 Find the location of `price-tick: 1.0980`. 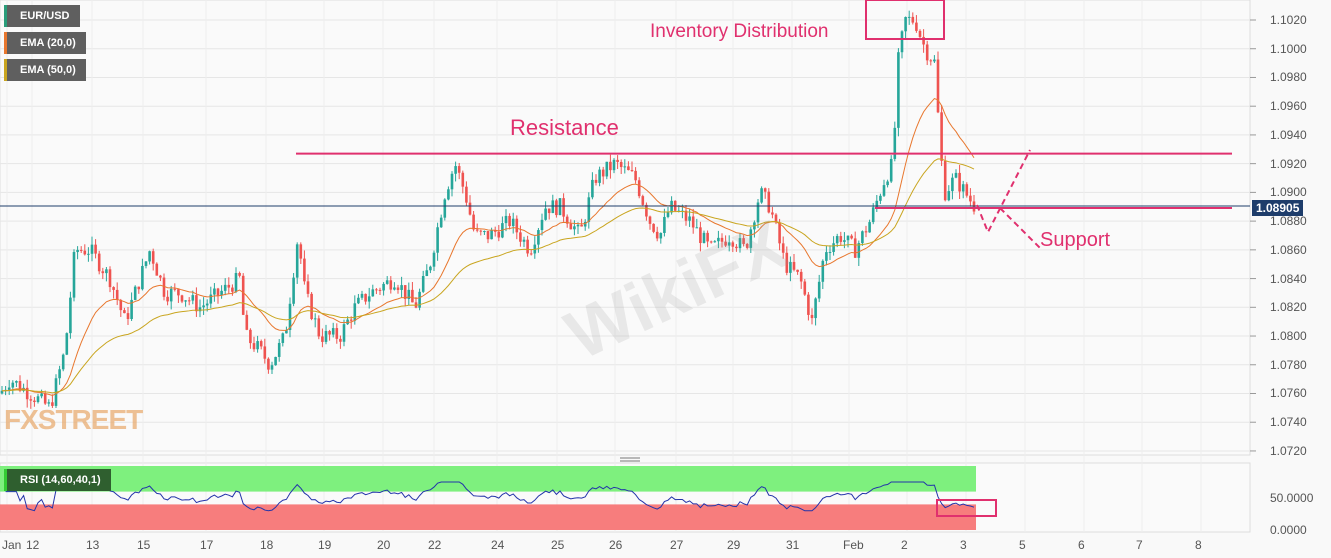

price-tick: 1.0980 is located at coordinates (1288, 77).